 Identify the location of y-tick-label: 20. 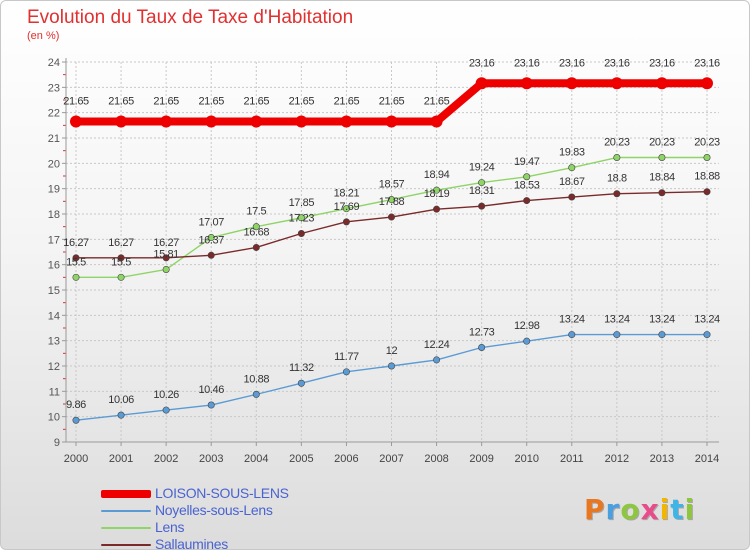
(54, 164).